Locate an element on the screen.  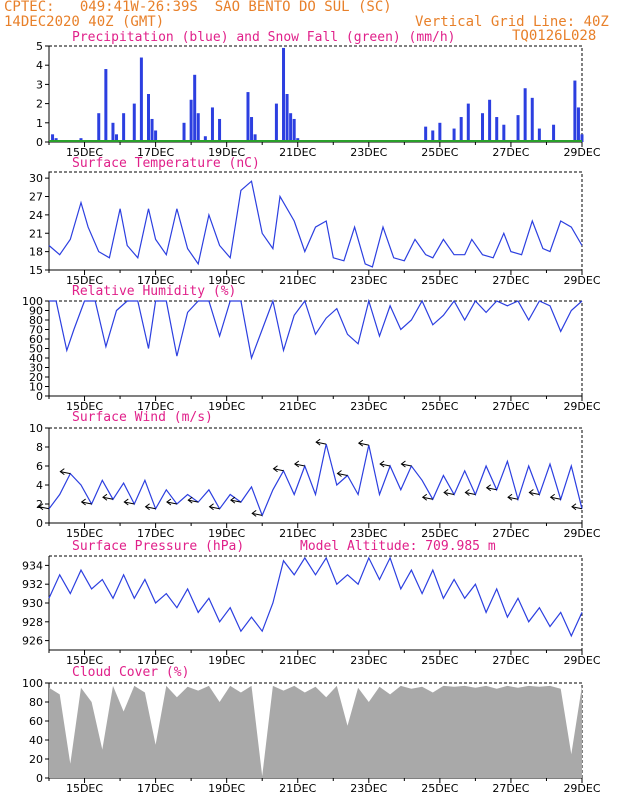
rh-ytick-label: 50 is located at coordinates (36, 349).